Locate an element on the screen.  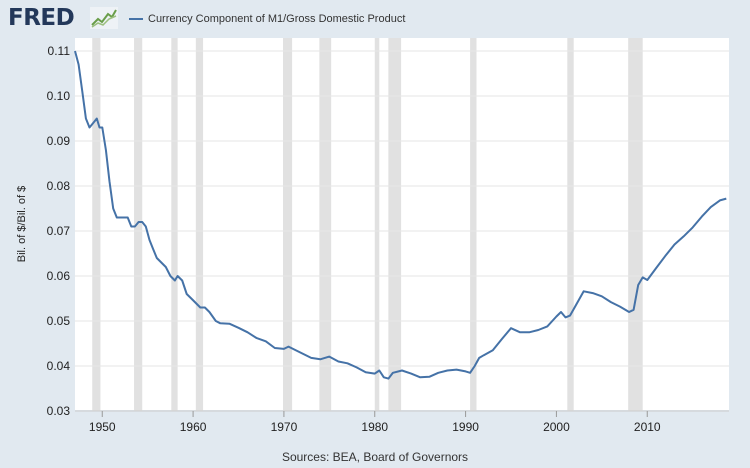
x-axis-ticks: 1950 1960 1970 1980 1990 2000 2010 is located at coordinates (375, 422).